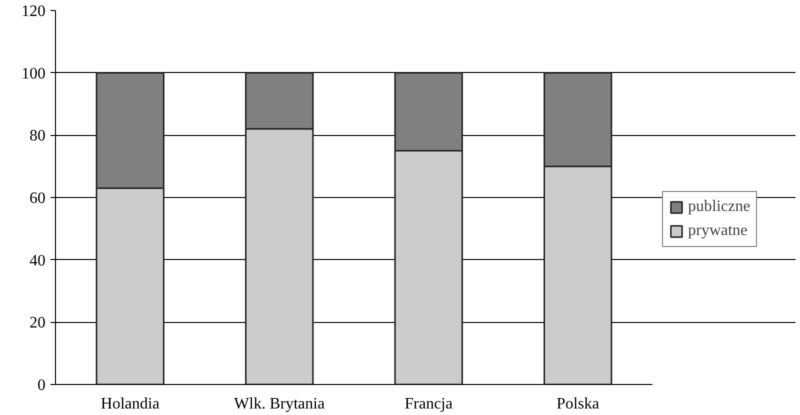 The width and height of the screenshot is (800, 415). Describe the element at coordinates (34, 11) in the screenshot. I see `y-tick-label: 120` at that location.